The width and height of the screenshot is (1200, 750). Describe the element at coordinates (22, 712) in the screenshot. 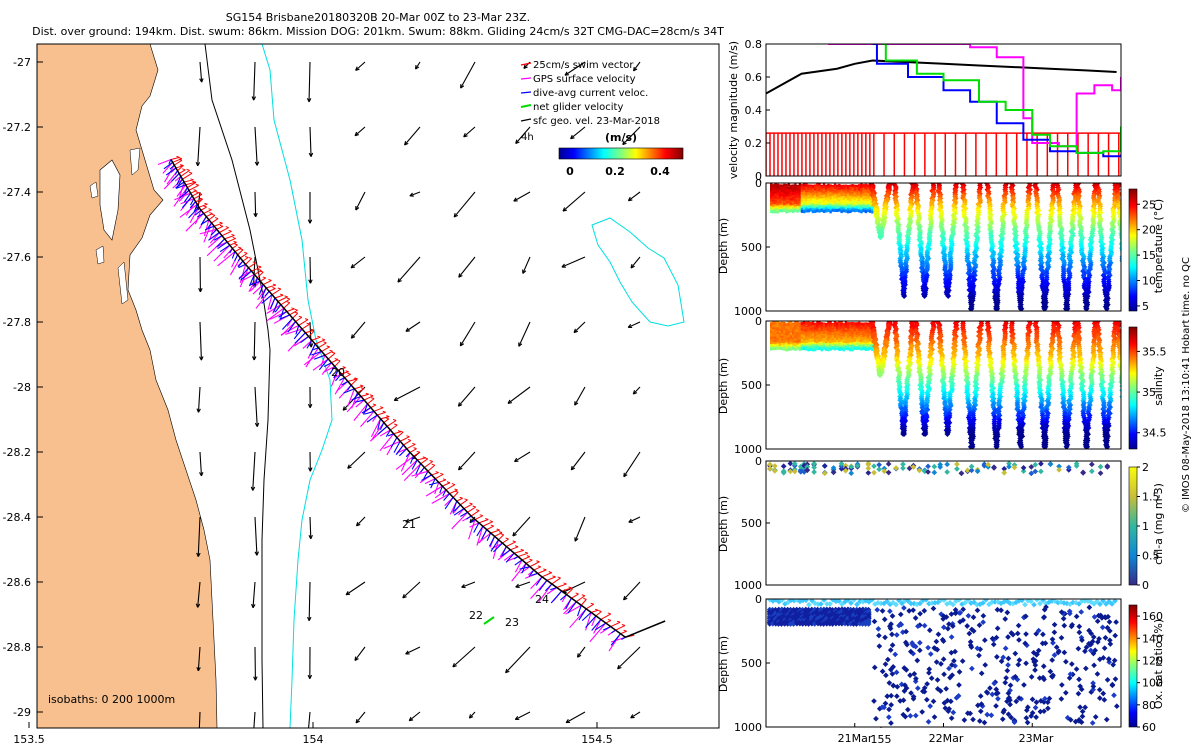

I see `map-y-tick: -29` at that location.